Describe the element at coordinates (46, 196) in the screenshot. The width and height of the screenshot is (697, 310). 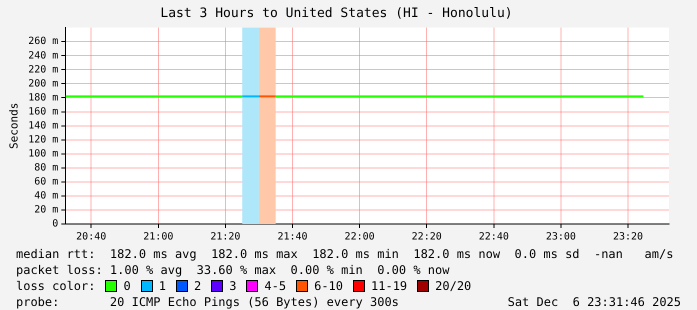
I see `y-tick-label: 40 m` at that location.